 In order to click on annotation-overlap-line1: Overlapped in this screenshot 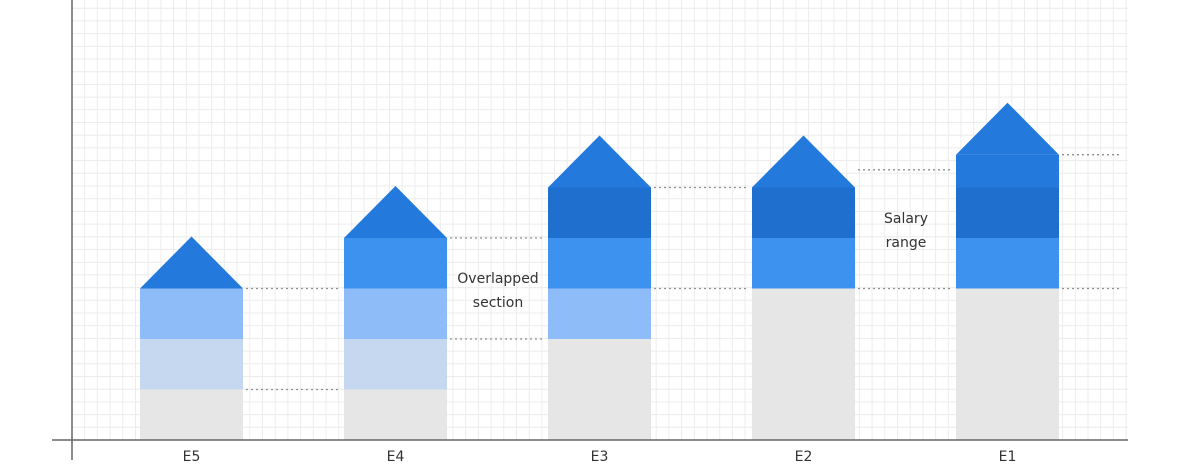, I will do `click(497, 279)`.